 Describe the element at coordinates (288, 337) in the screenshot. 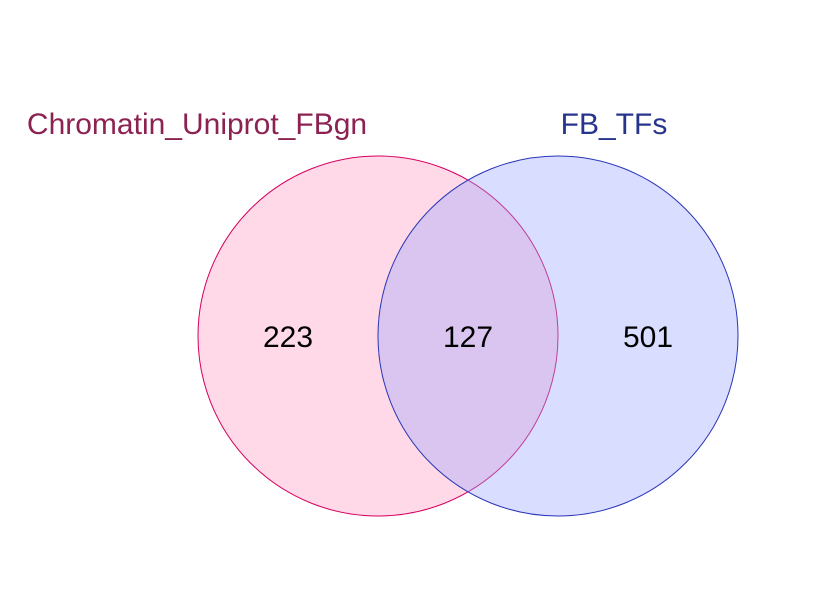

I see `region-count-left-only: 223` at that location.